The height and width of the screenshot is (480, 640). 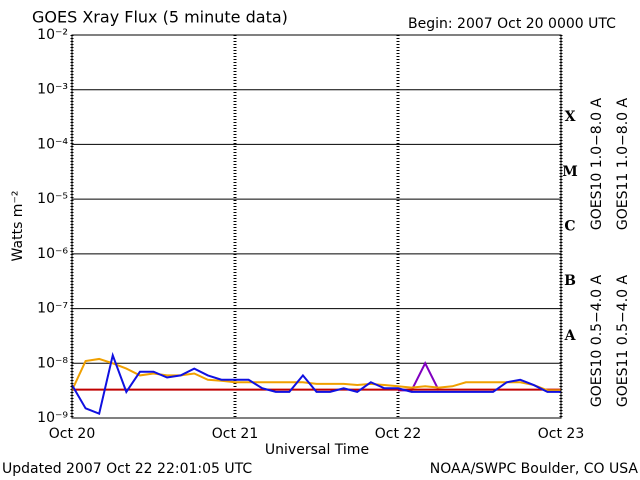 I want to click on x-tick-label: Oct 20, so click(x=72, y=434).